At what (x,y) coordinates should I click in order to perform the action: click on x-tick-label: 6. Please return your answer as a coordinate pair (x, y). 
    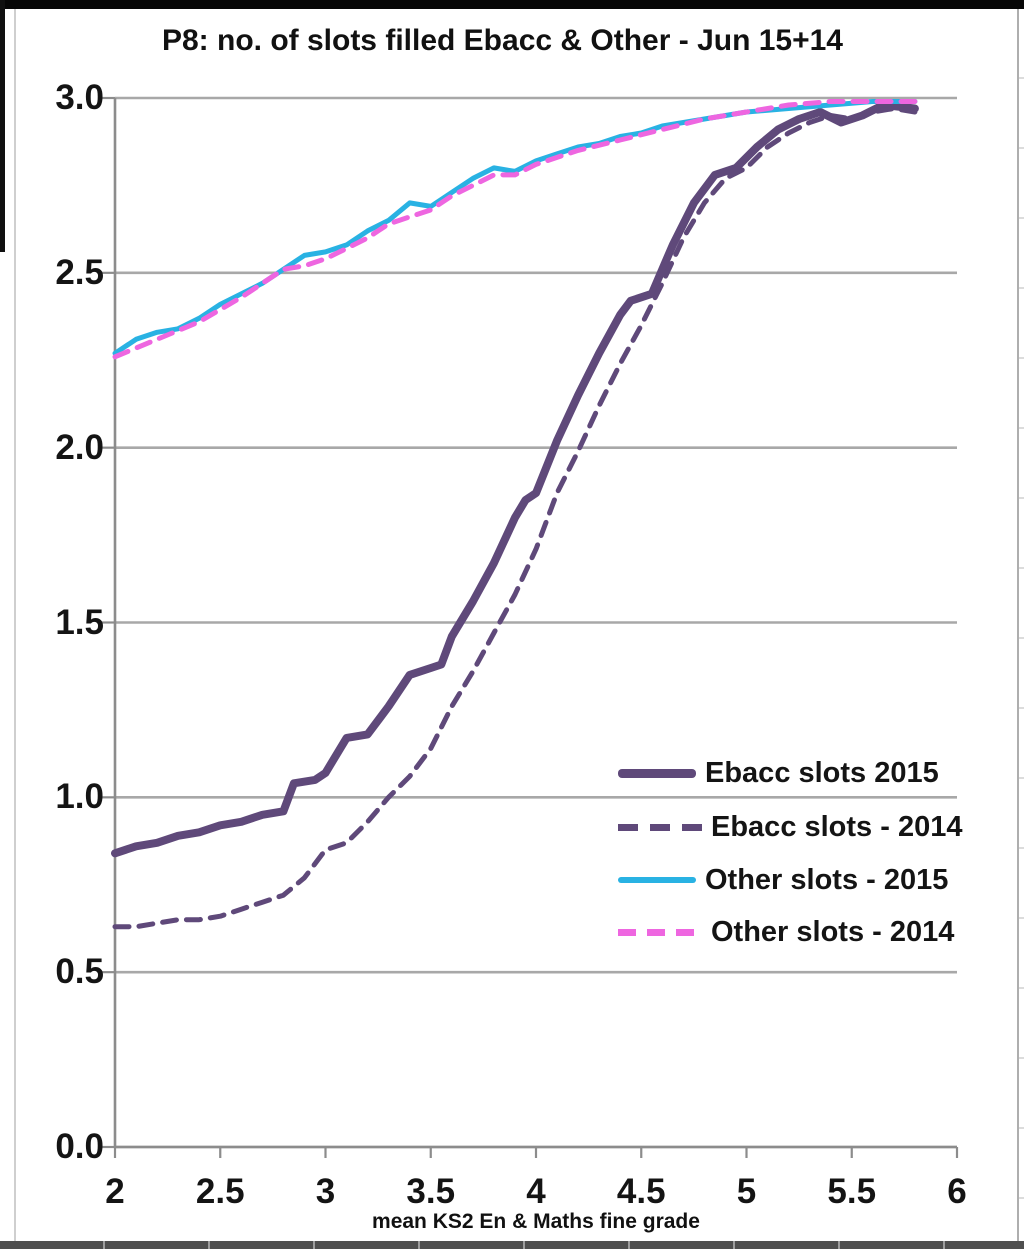
    Looking at the image, I should click on (957, 1191).